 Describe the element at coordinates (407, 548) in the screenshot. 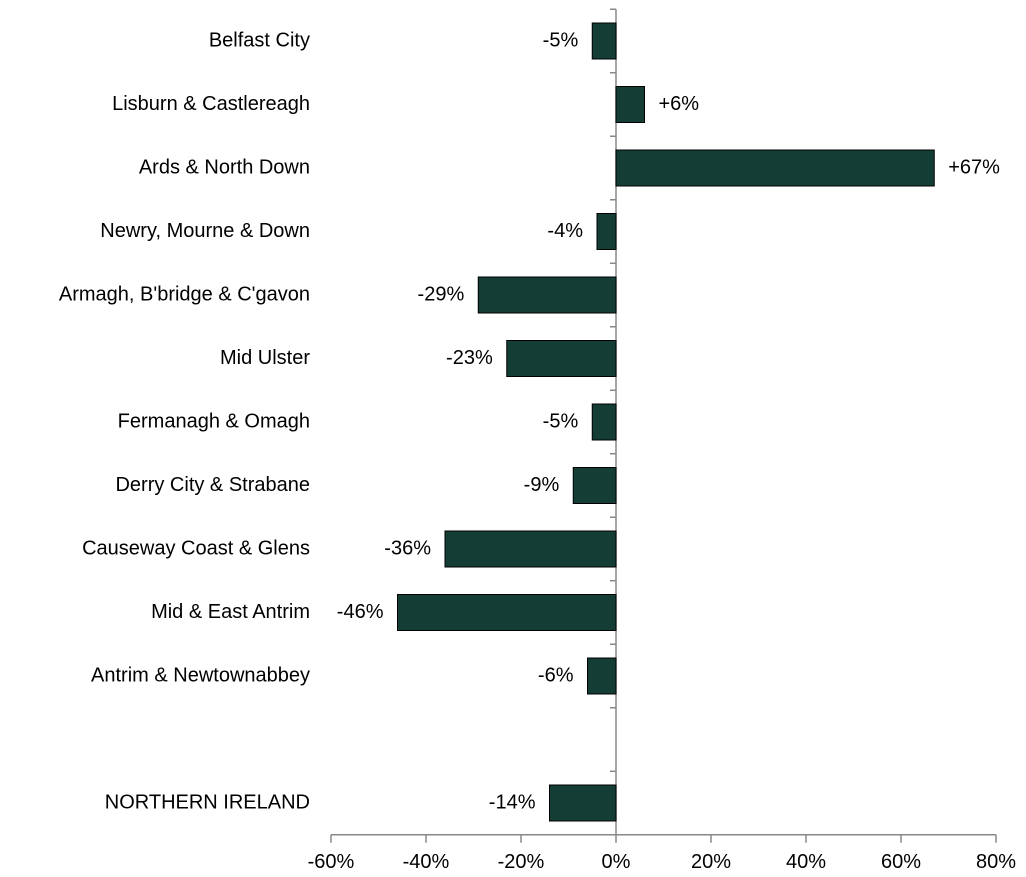

I see `data-label: -36%` at that location.